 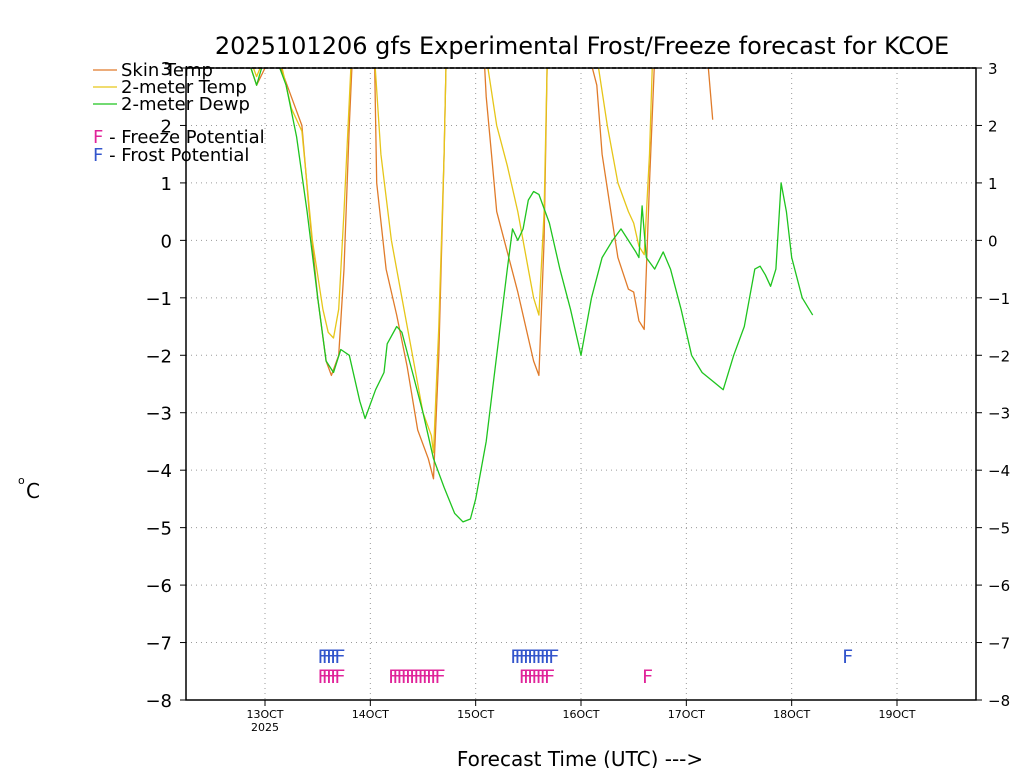 What do you see at coordinates (158, 529) in the screenshot?
I see `y-tick-label-left: −5` at bounding box center [158, 529].